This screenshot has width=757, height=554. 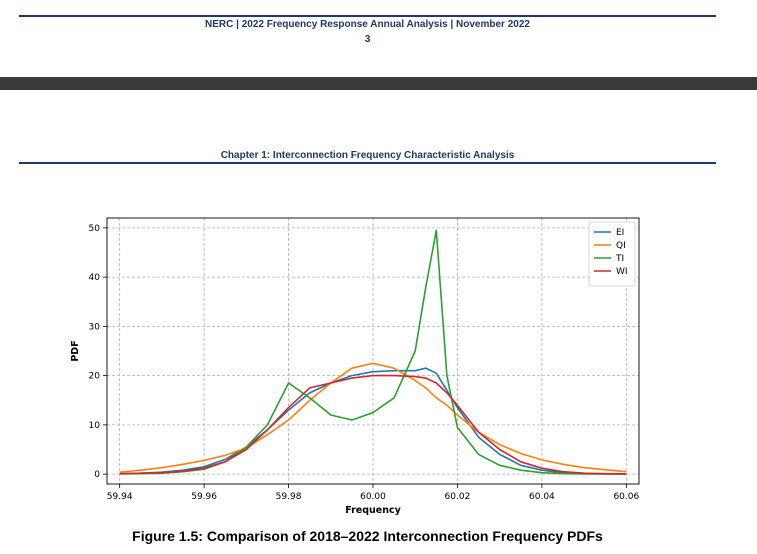 I want to click on x-tick-label: 60.00, so click(x=373, y=497).